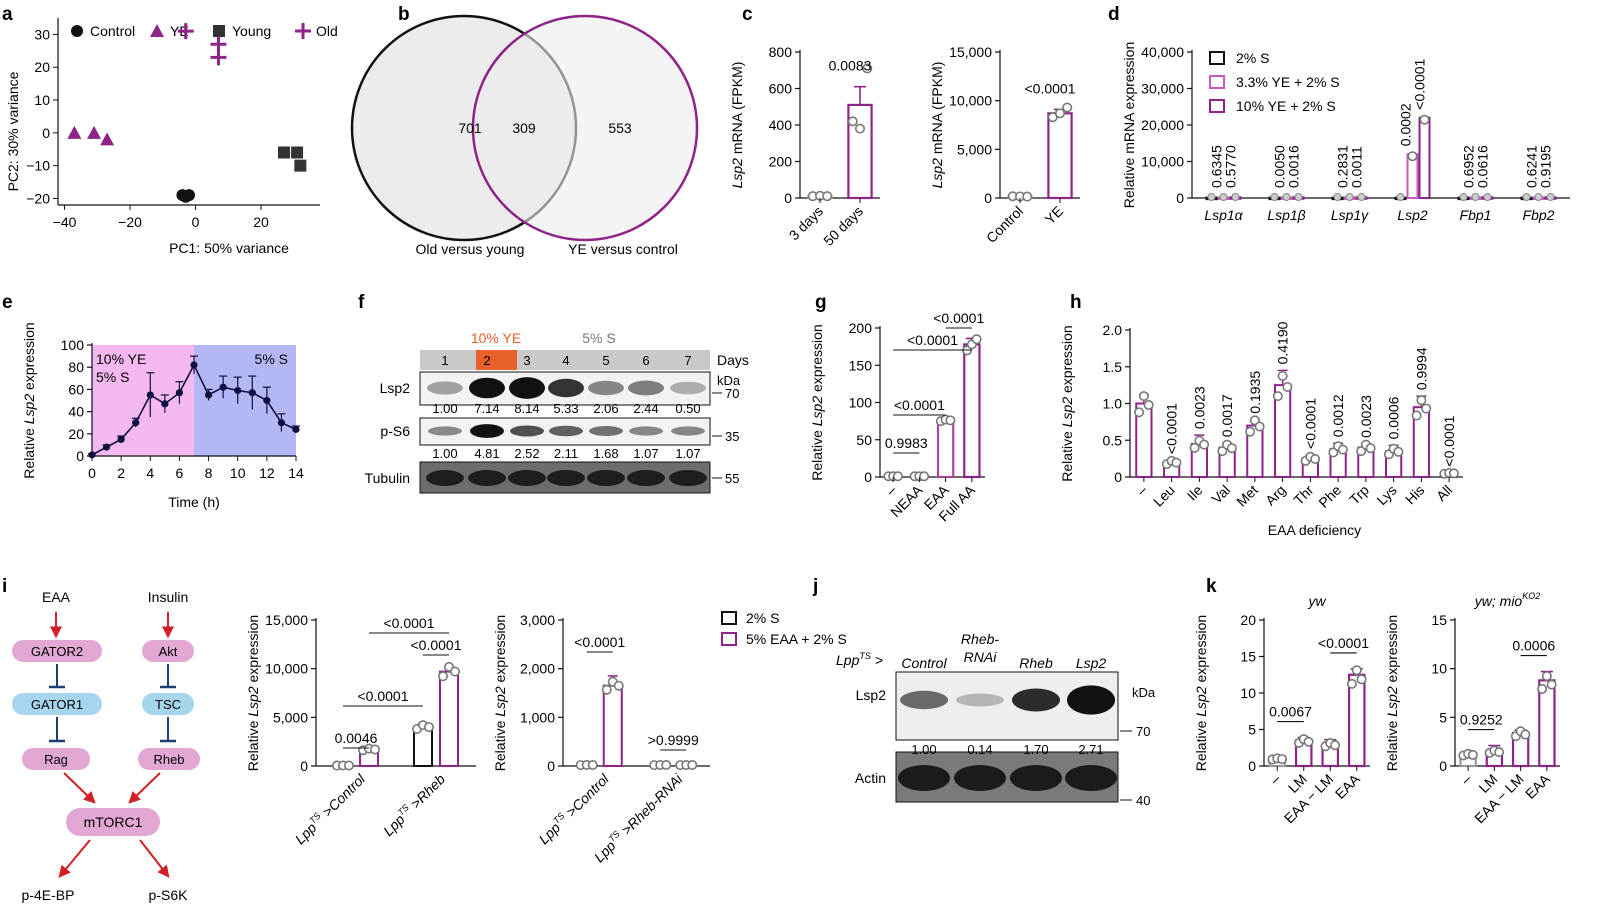 This screenshot has height=920, width=1600. What do you see at coordinates (113, 822) in the screenshot?
I see `node-mtorc1-label: mTORC1` at bounding box center [113, 822].